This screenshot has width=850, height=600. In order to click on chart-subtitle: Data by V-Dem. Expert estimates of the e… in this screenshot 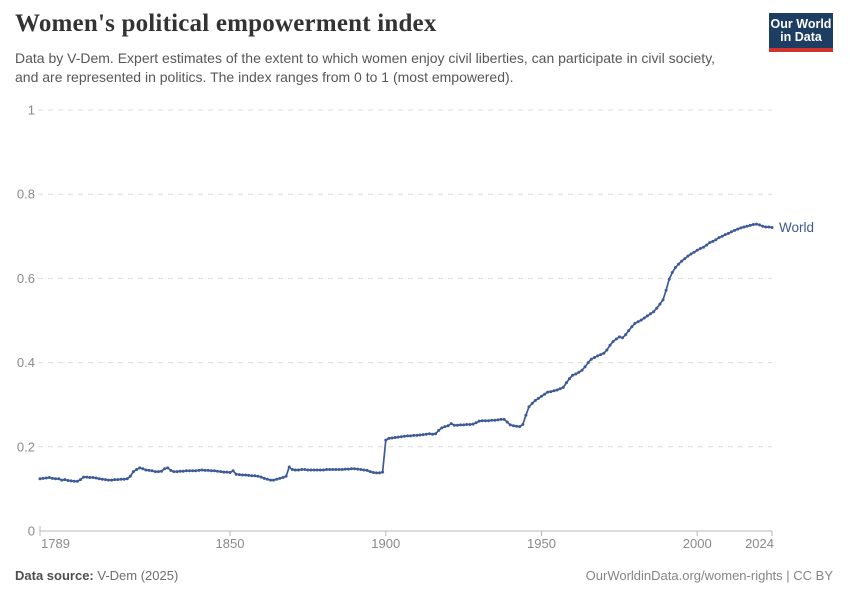, I will do `click(365, 67)`.